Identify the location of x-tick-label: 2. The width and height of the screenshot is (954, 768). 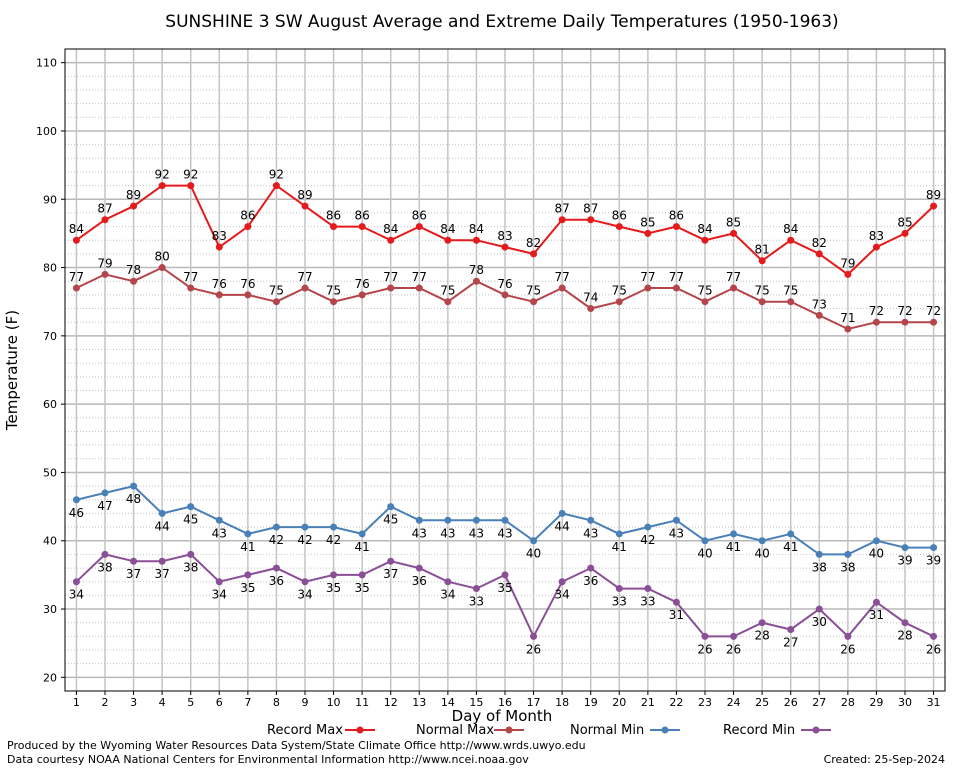
(105, 702).